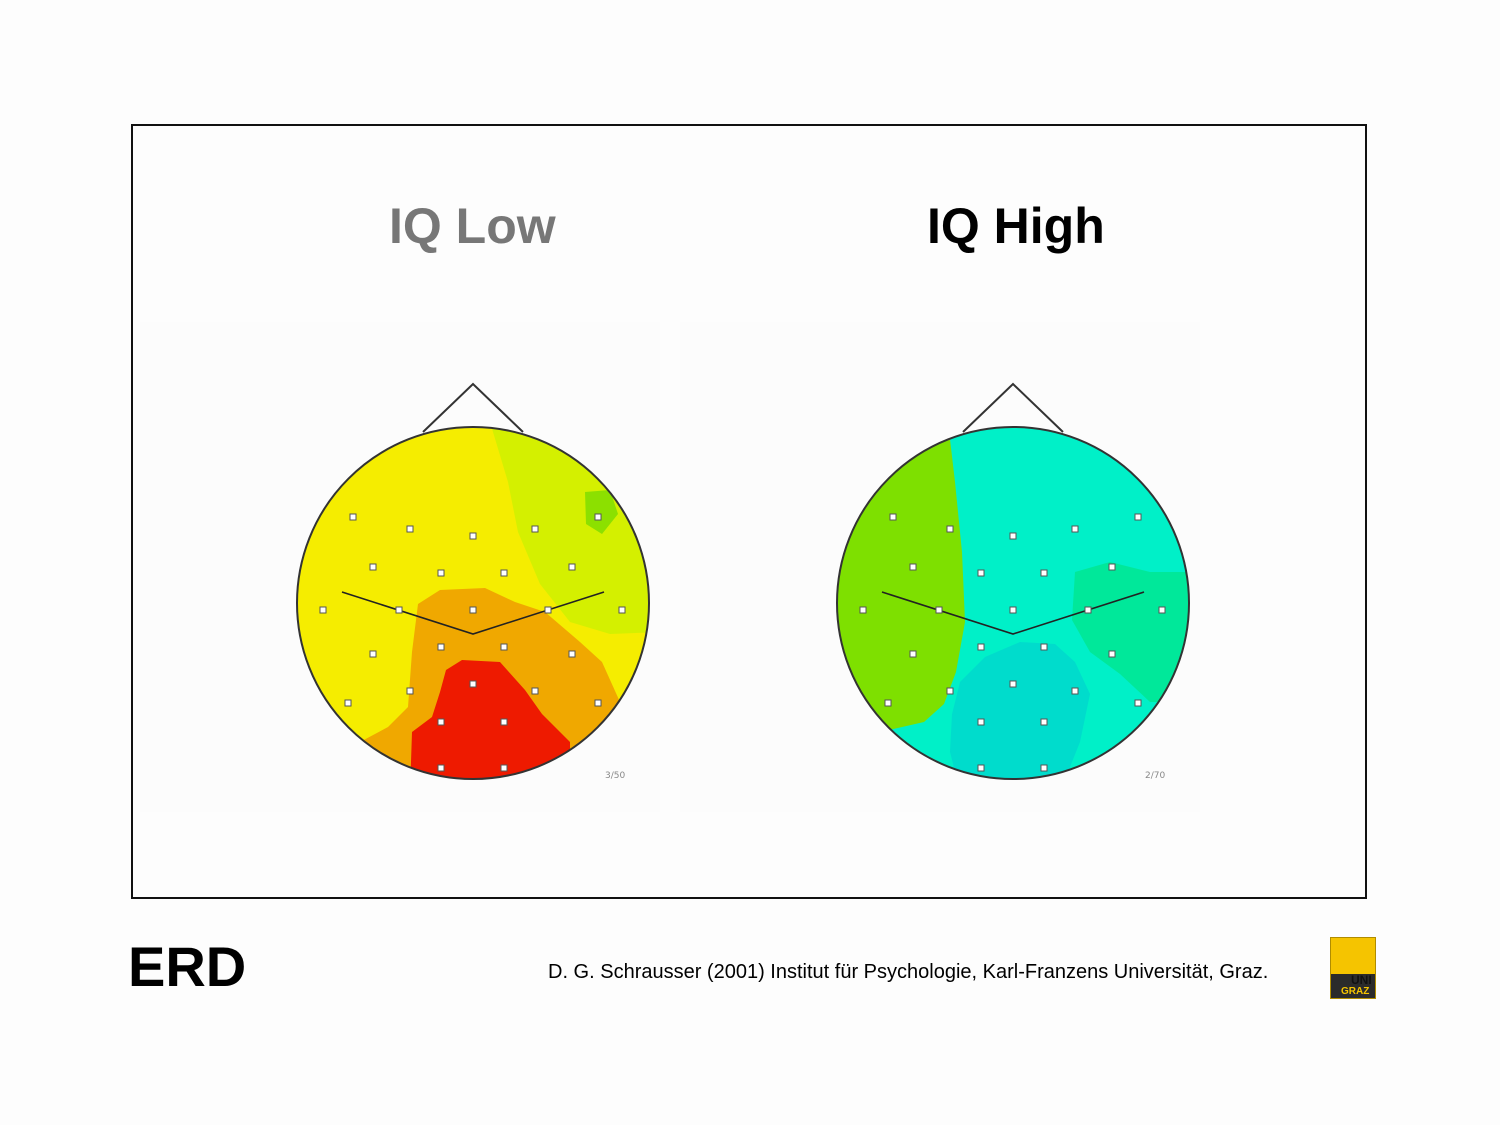 The width and height of the screenshot is (1500, 1125). Describe the element at coordinates (187, 966) in the screenshot. I see `erd-label: ERD` at that location.